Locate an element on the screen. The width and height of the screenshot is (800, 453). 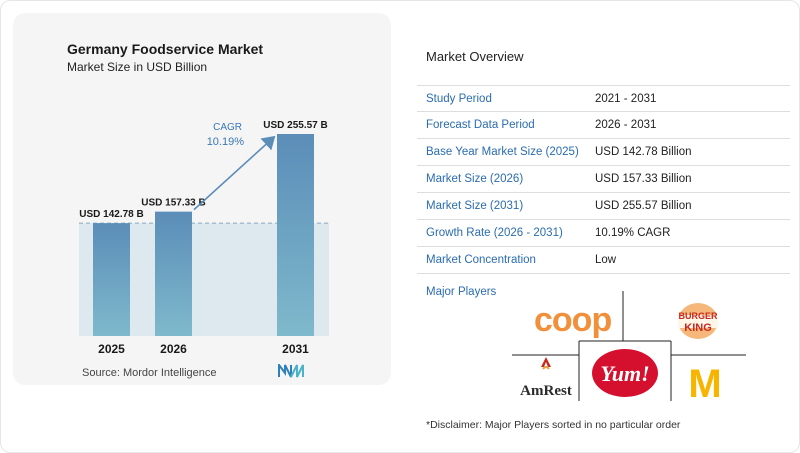
overview-label: Base Year Market Size (2025) is located at coordinates (502, 152).